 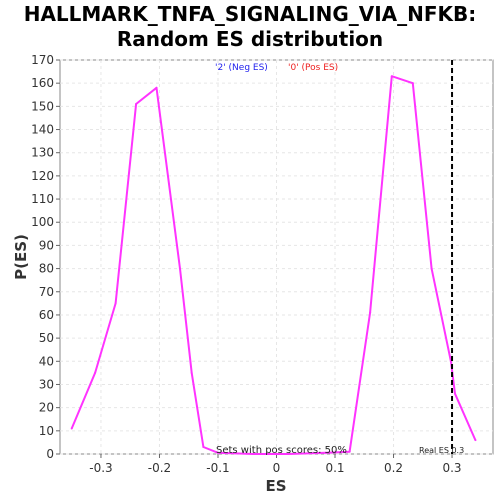 What do you see at coordinates (42, 176) in the screenshot?
I see `y-tick-label: 120` at bounding box center [42, 176].